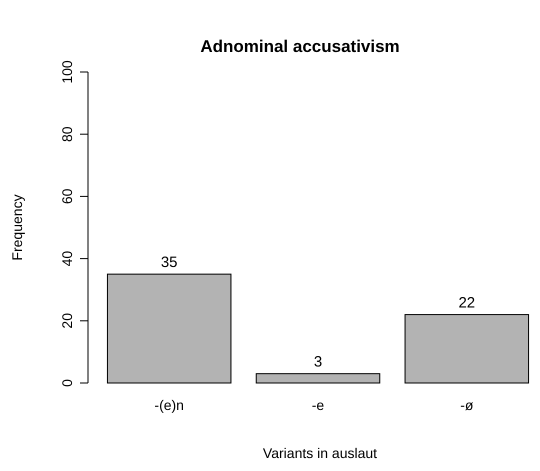  Describe the element at coordinates (300, 46) in the screenshot. I see `chart-title: Adnominal accusativism` at that location.